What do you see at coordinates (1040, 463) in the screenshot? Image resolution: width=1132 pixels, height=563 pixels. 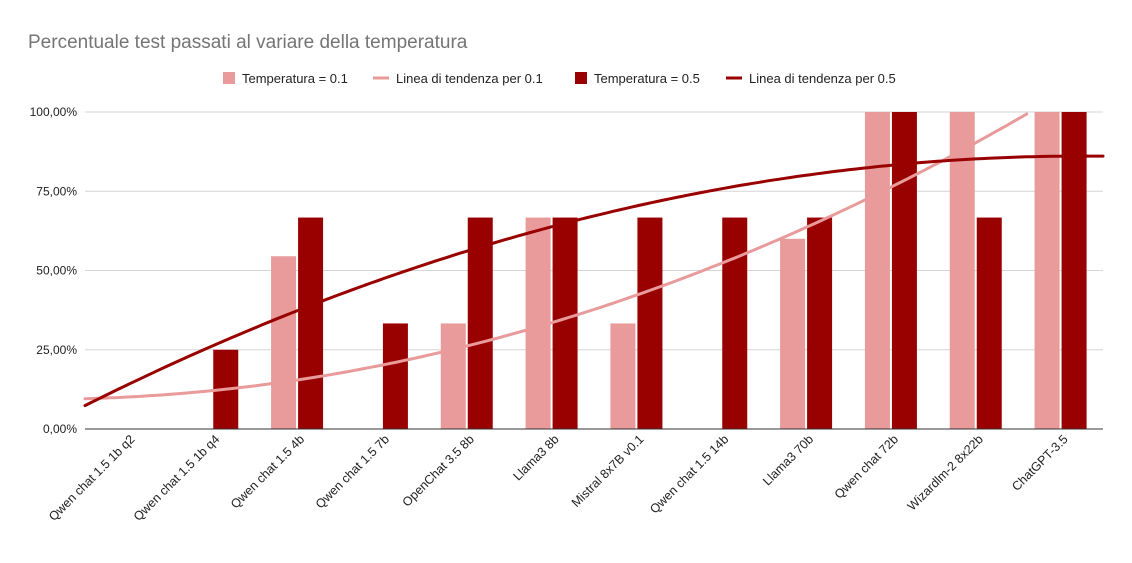 I see `x-category-label: ChatGPT-3.5` at bounding box center [1040, 463].